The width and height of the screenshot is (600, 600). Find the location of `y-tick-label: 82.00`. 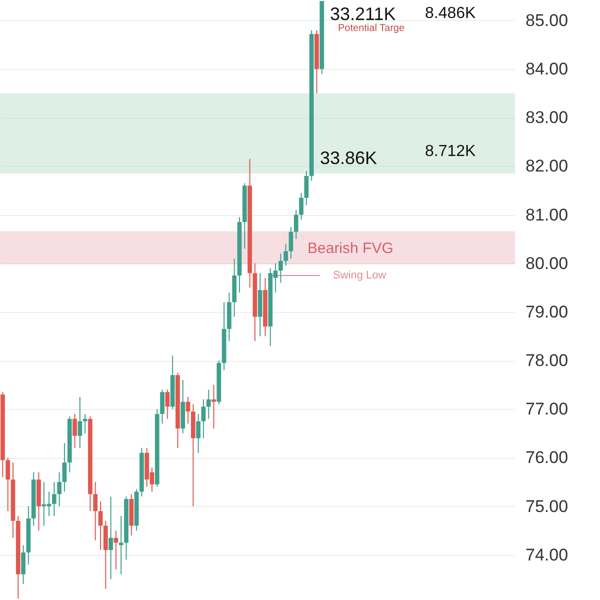

y-tick-label: 82.00 is located at coordinates (547, 166).